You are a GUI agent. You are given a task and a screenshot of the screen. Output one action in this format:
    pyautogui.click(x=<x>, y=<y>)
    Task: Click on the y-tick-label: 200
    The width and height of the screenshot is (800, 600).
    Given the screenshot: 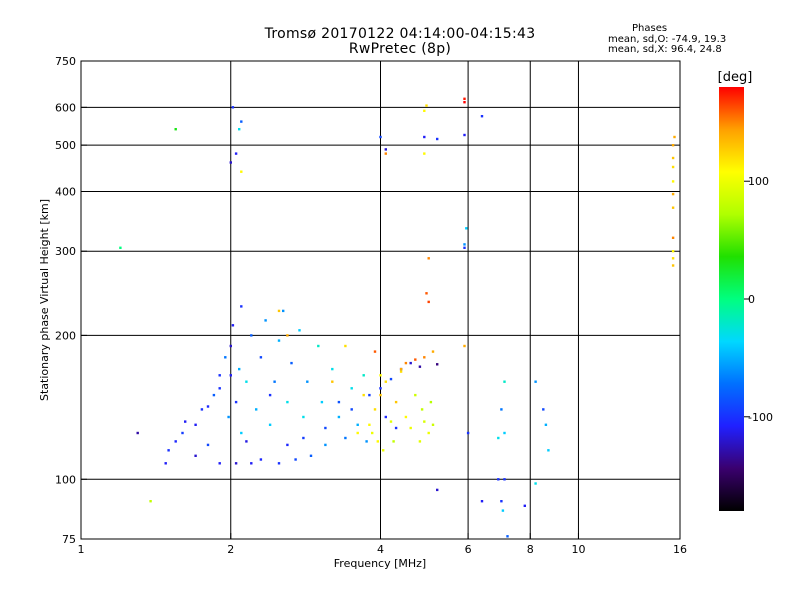 What is the action you would take?
    pyautogui.click(x=65, y=335)
    